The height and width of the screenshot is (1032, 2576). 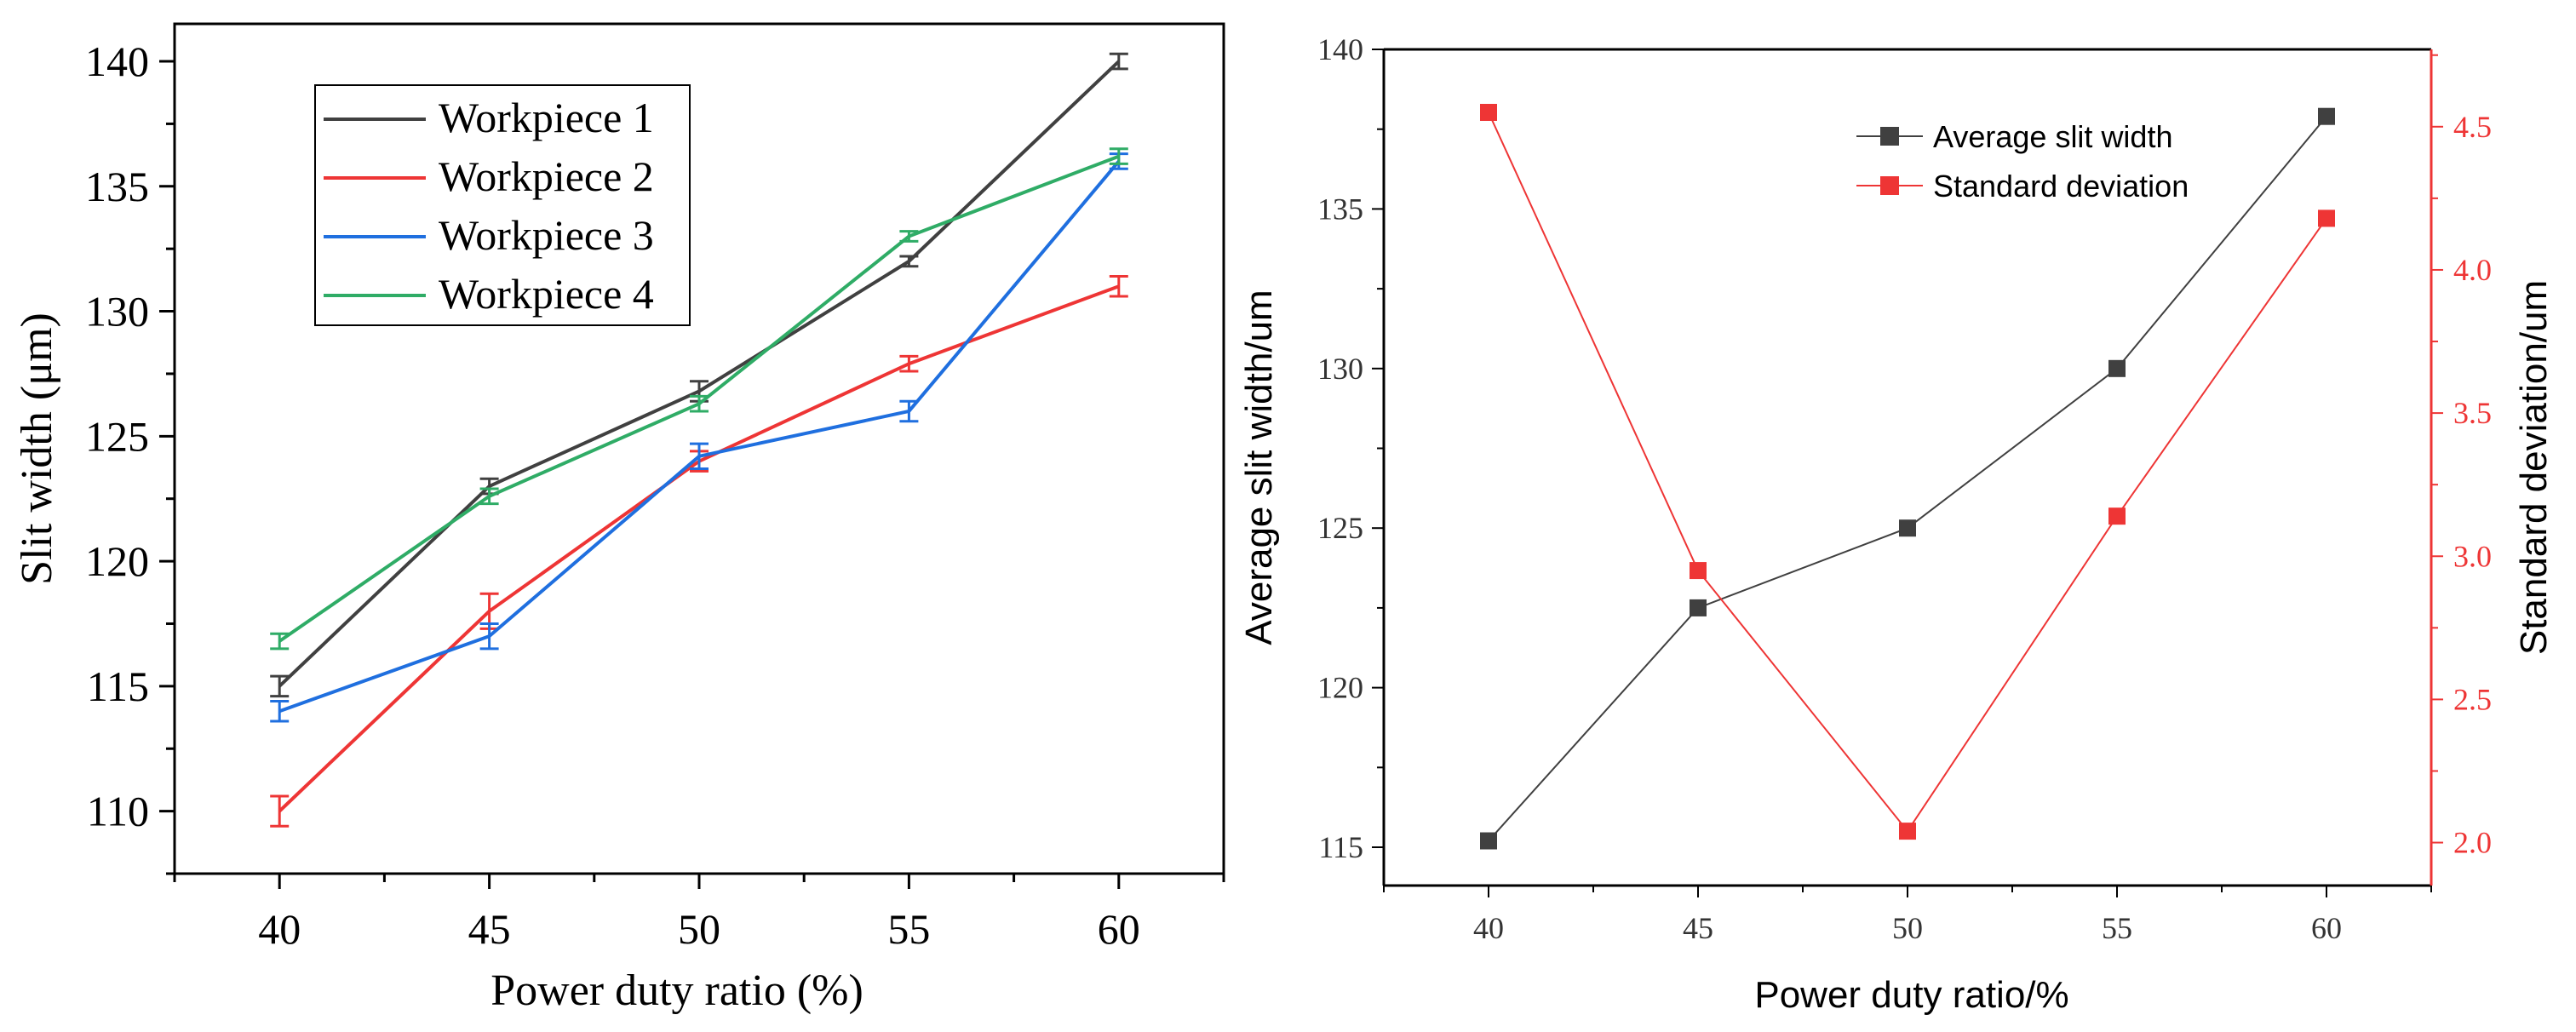 What do you see at coordinates (2472, 270) in the screenshot?
I see `y2-tick-label: 4.0` at bounding box center [2472, 270].